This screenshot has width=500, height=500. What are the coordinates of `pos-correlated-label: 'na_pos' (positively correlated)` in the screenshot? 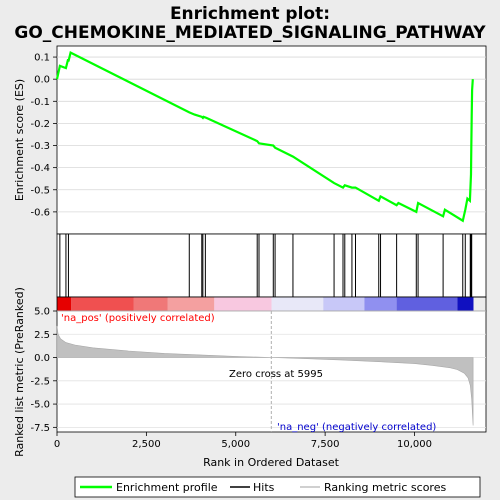 It's located at (138, 318).